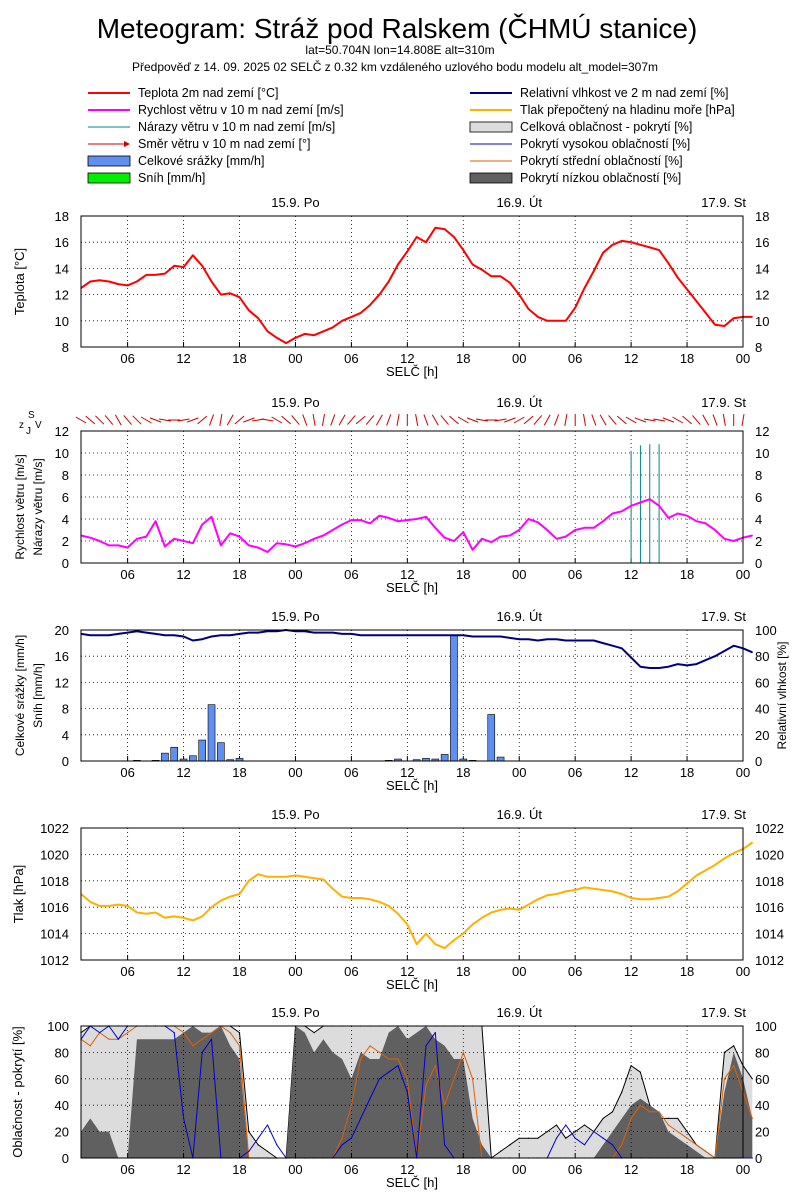  What do you see at coordinates (65, 735) in the screenshot?
I see `y-tick-label: 4` at bounding box center [65, 735].